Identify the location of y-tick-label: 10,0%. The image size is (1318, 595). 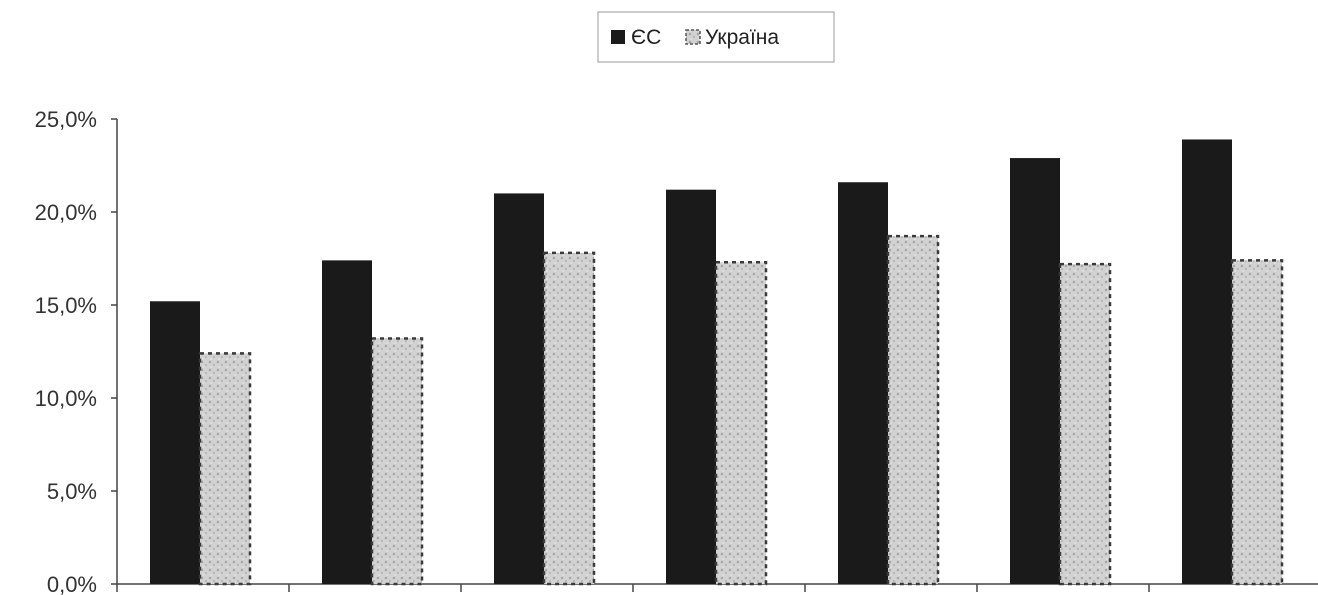
(66, 398).